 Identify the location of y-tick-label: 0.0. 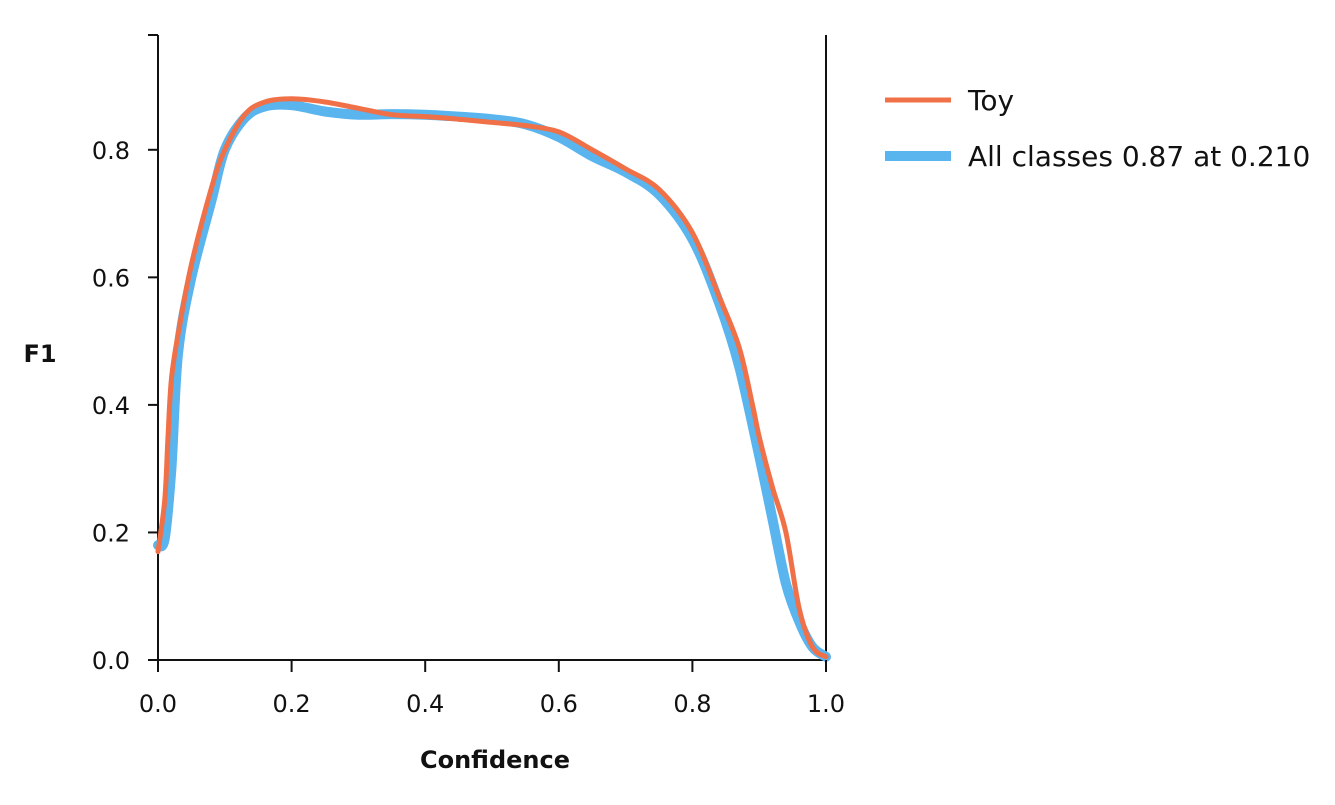
(111, 661).